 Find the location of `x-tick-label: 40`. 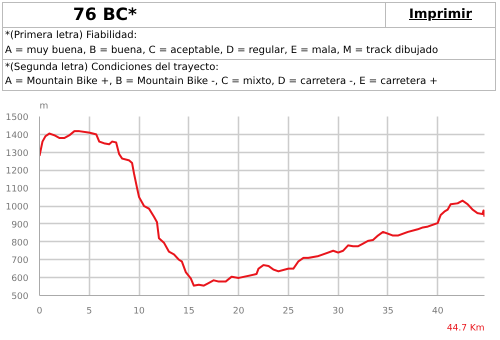

x-tick-label: 40 is located at coordinates (438, 311).